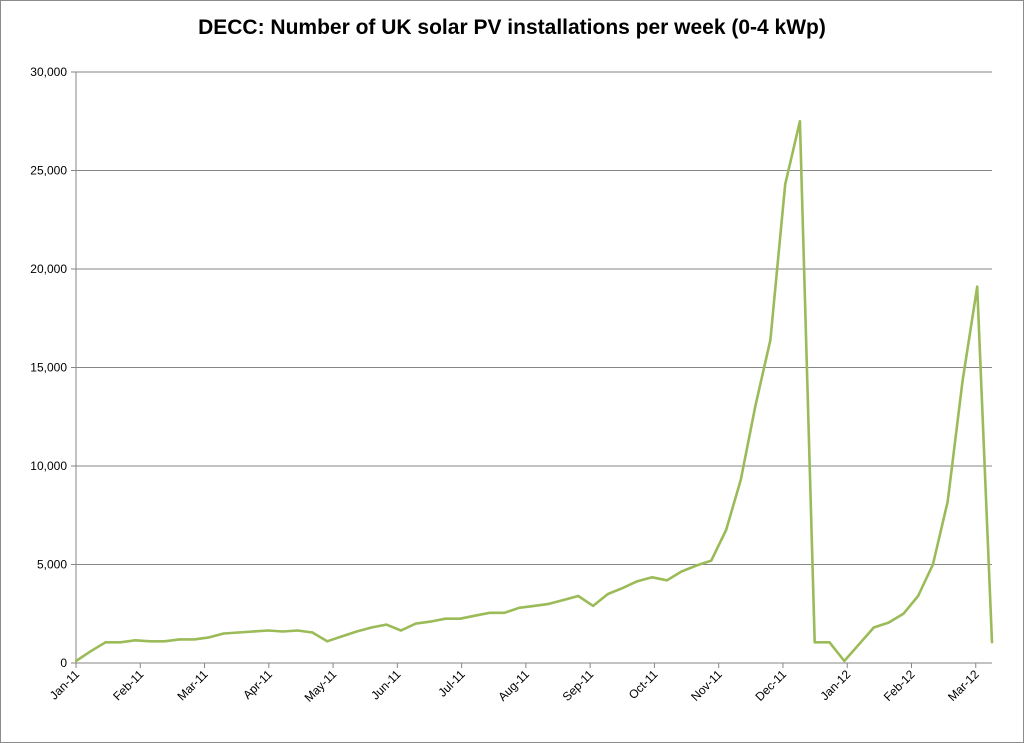 This screenshot has height=743, width=1024. I want to click on x-tick-label: Jun-11, so click(385, 684).